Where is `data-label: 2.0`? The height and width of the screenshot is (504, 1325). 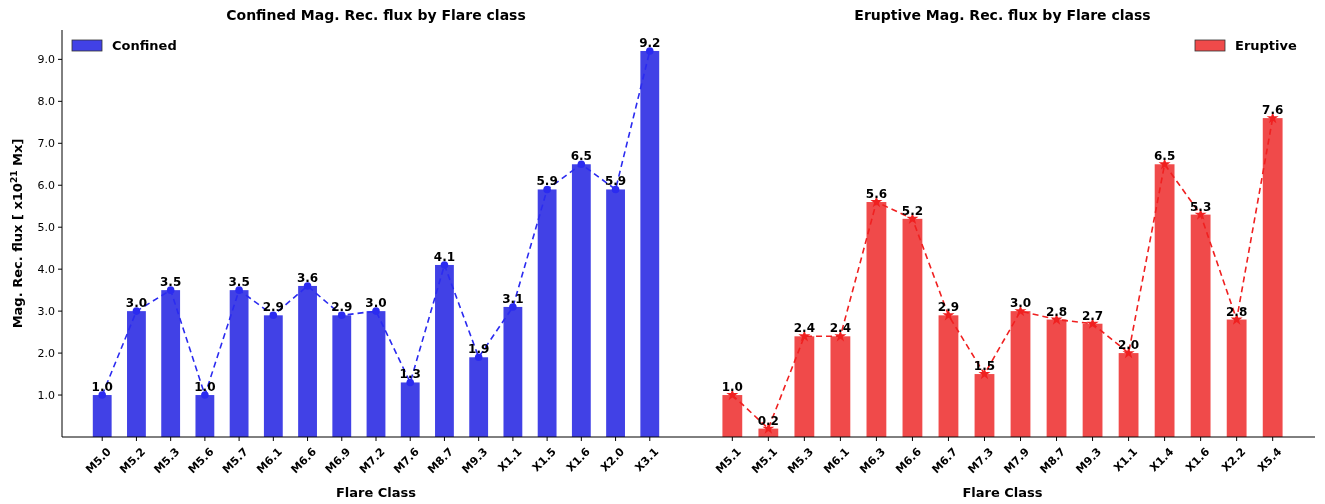 data-label: 2.0 is located at coordinates (1128, 345).